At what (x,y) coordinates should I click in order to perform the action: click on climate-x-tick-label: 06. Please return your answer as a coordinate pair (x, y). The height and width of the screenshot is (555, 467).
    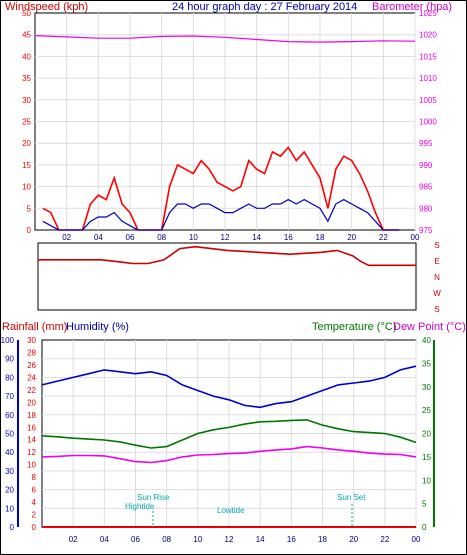
    Looking at the image, I should click on (135, 539).